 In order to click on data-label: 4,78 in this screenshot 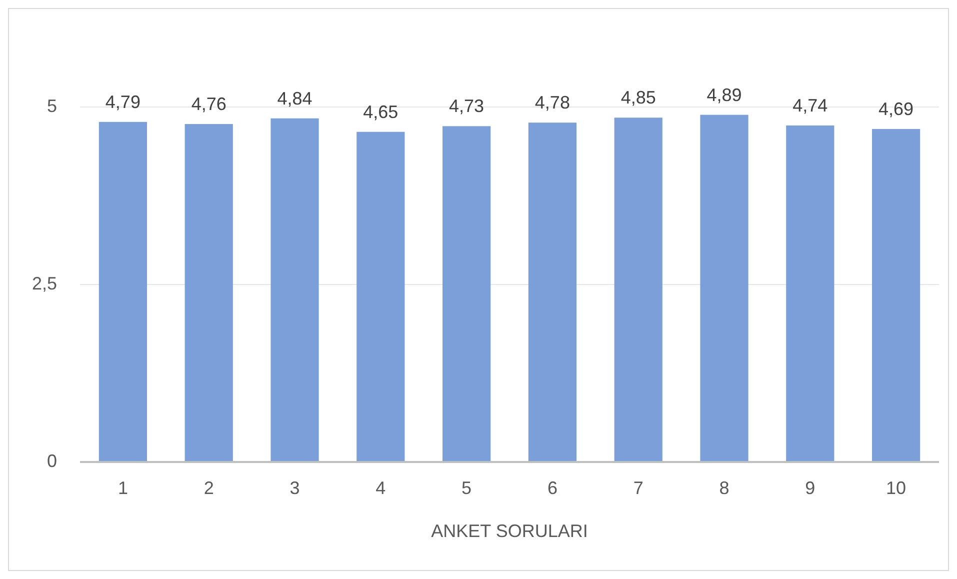, I will do `click(552, 102)`.